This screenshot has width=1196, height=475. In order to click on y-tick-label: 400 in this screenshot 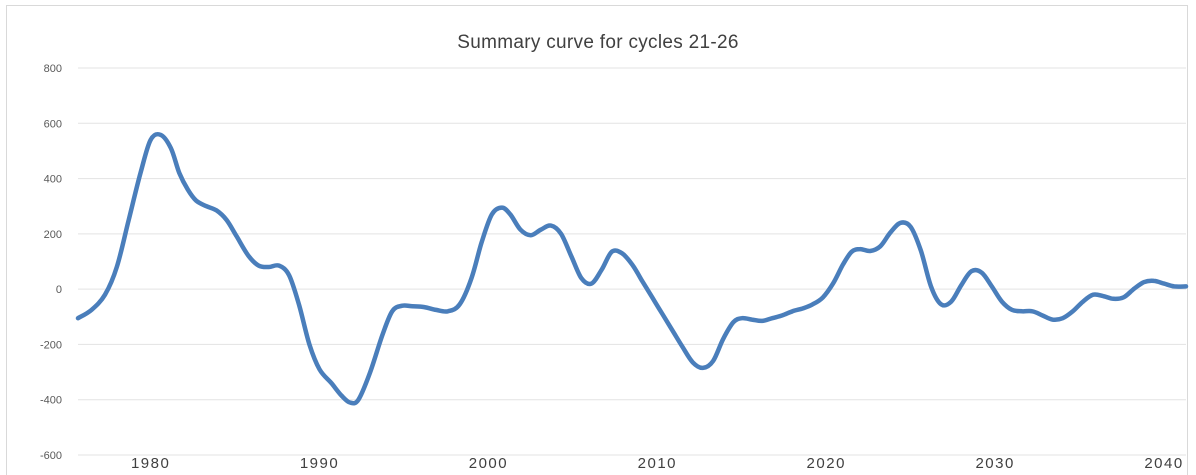, I will do `click(53, 180)`.